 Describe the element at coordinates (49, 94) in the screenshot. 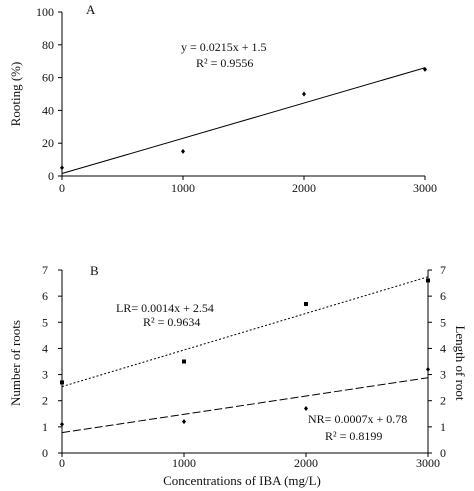

I see `panel-a-y-ticks: 0 20 40 60 80 100` at that location.